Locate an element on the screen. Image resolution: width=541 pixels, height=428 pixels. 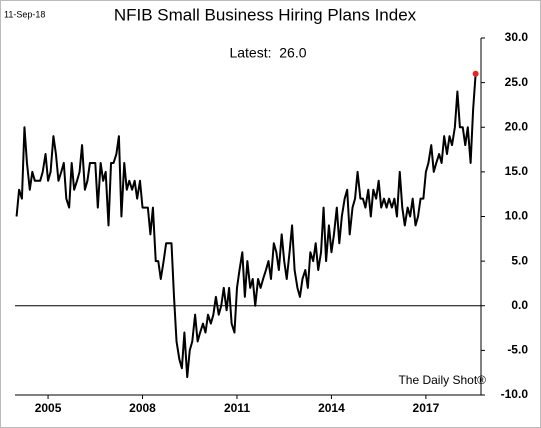
y-tick-label: 25.0 is located at coordinates (517, 82).